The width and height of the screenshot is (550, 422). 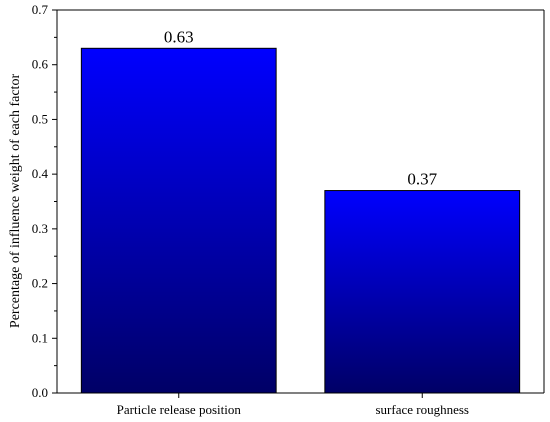 I want to click on y-tick-label: 0.5, so click(x=40, y=118).